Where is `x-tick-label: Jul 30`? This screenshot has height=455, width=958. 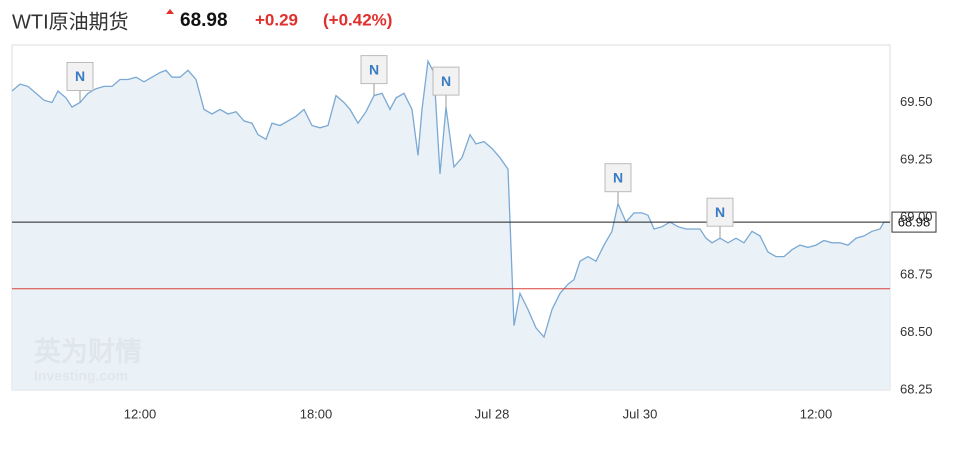
x-tick-label: Jul 30 is located at coordinates (640, 413).